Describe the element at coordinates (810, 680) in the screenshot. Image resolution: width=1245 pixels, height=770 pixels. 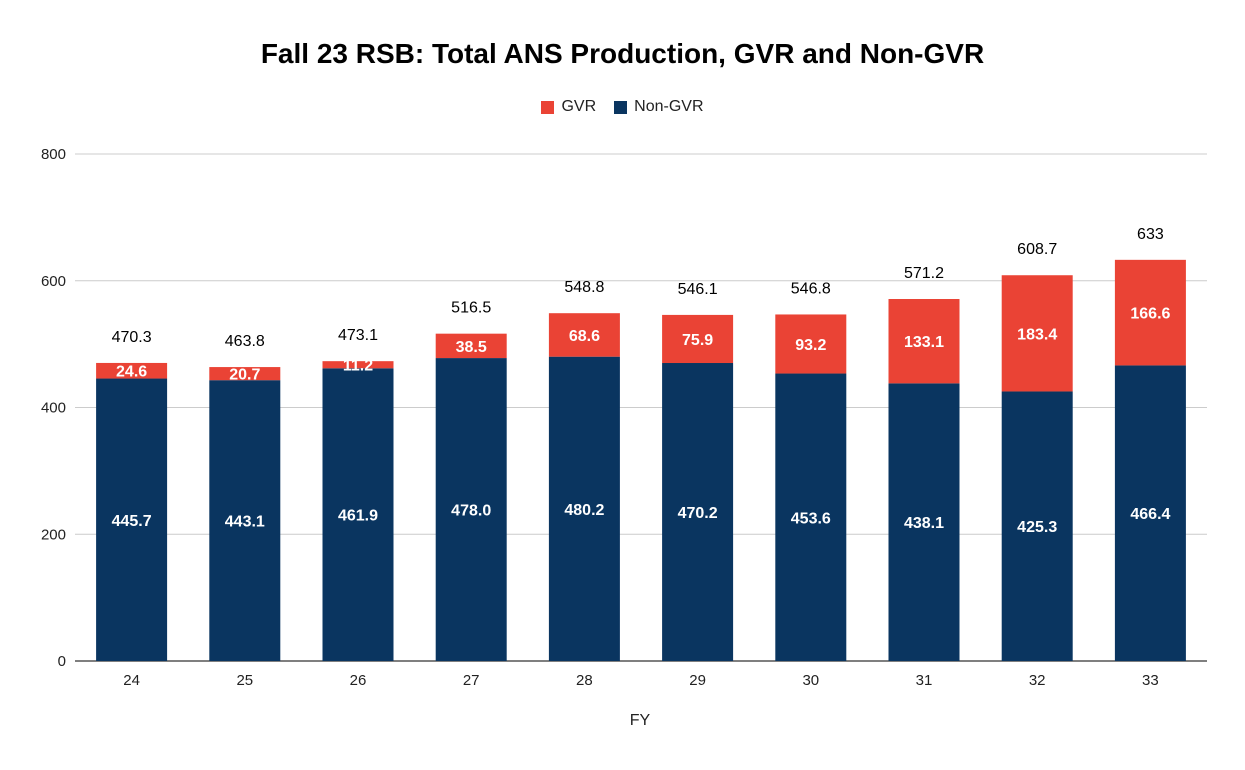
I see `x-tick-label: 30` at that location.